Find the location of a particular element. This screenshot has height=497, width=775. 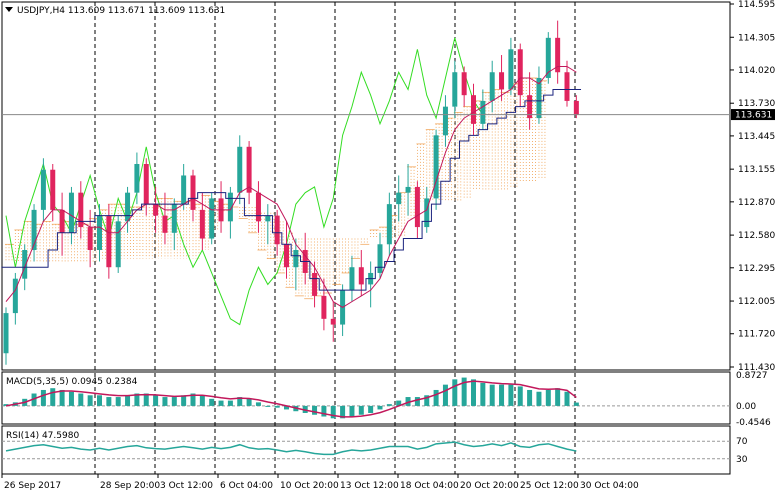

price-tick-label: 113.730 is located at coordinates (756, 104).